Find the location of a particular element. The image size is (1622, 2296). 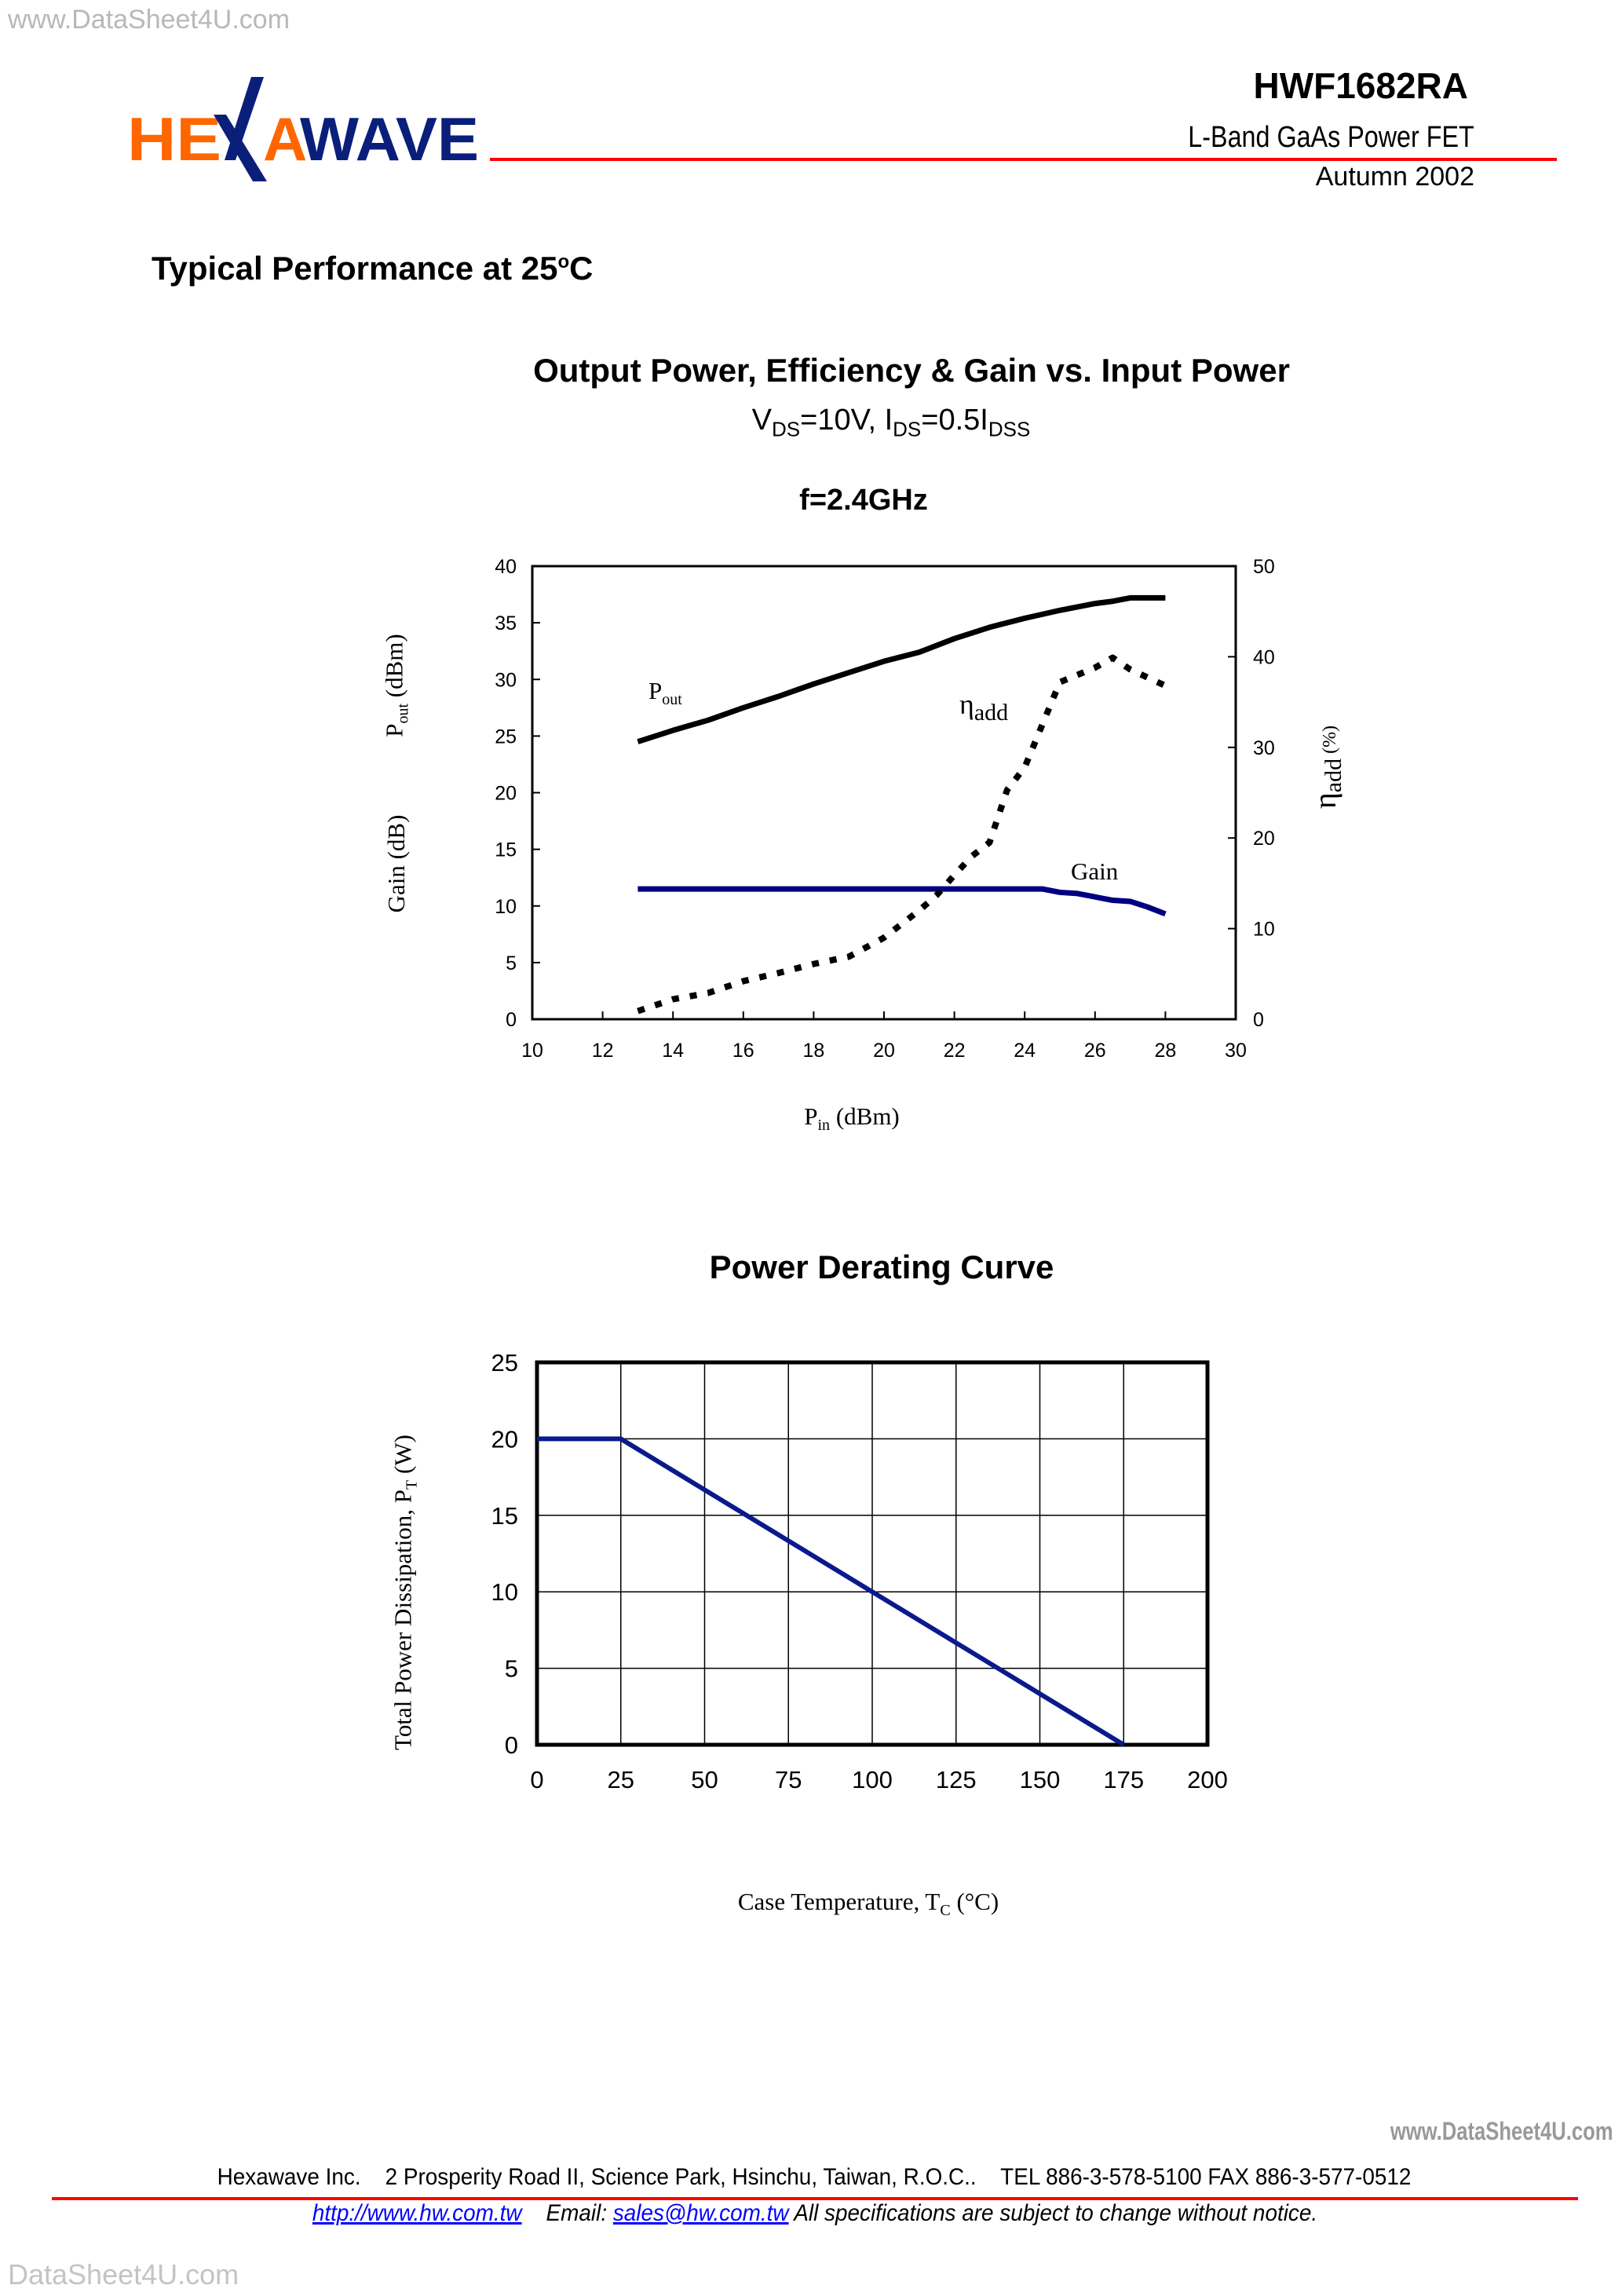

y-left-tick-label: 40 is located at coordinates (506, 567).